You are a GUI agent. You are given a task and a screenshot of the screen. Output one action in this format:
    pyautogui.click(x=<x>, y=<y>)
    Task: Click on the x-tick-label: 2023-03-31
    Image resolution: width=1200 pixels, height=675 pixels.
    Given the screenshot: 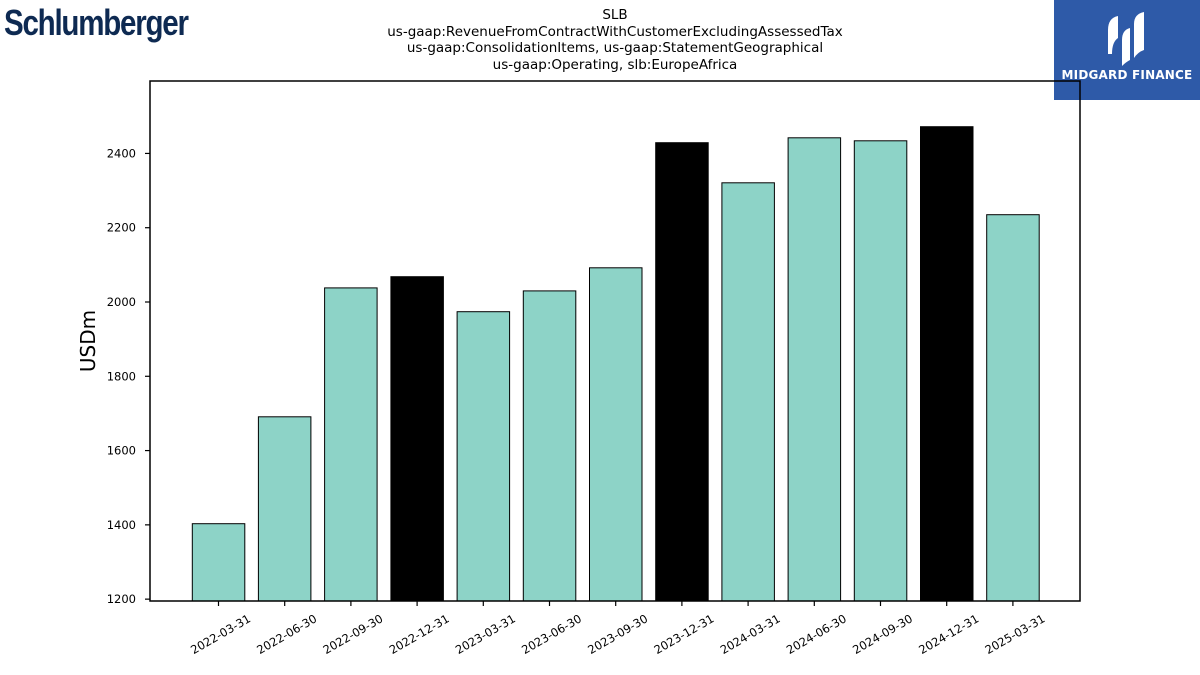 What is the action you would take?
    pyautogui.click(x=485, y=634)
    